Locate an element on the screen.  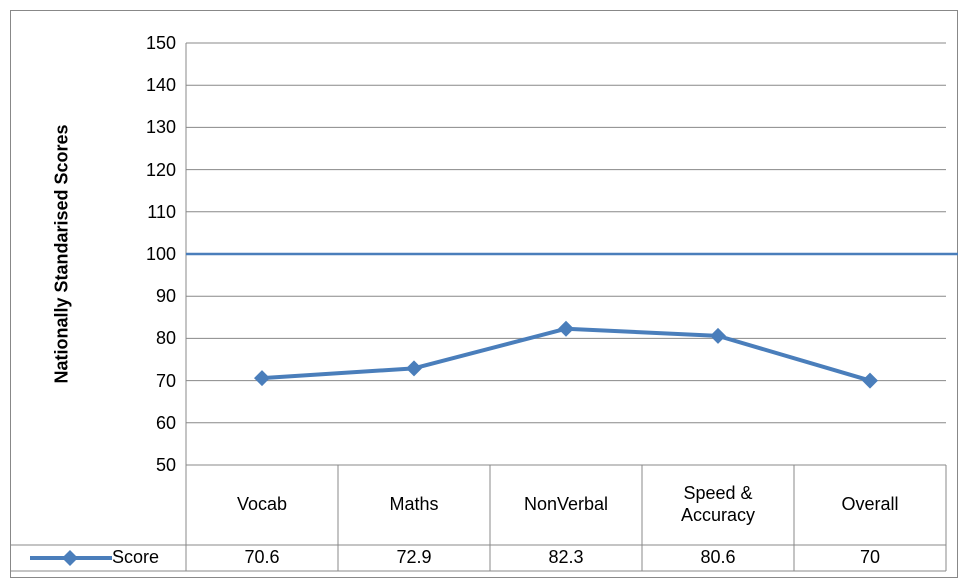
y-tick-label: 120 is located at coordinates (160, 169).